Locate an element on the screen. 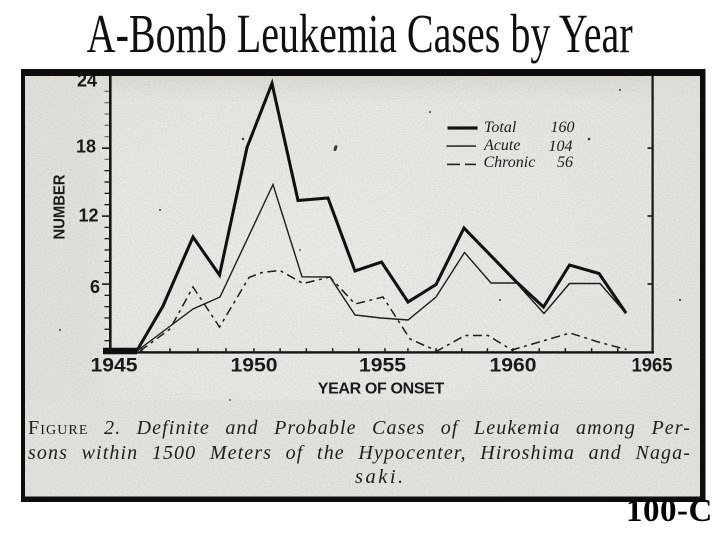  svg-text: 56 is located at coordinates (565, 162).